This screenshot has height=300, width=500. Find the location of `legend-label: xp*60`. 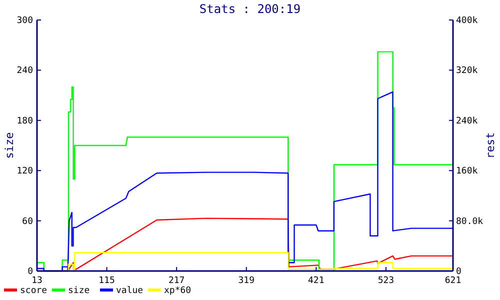

legend-label: xp*60 is located at coordinates (178, 291).